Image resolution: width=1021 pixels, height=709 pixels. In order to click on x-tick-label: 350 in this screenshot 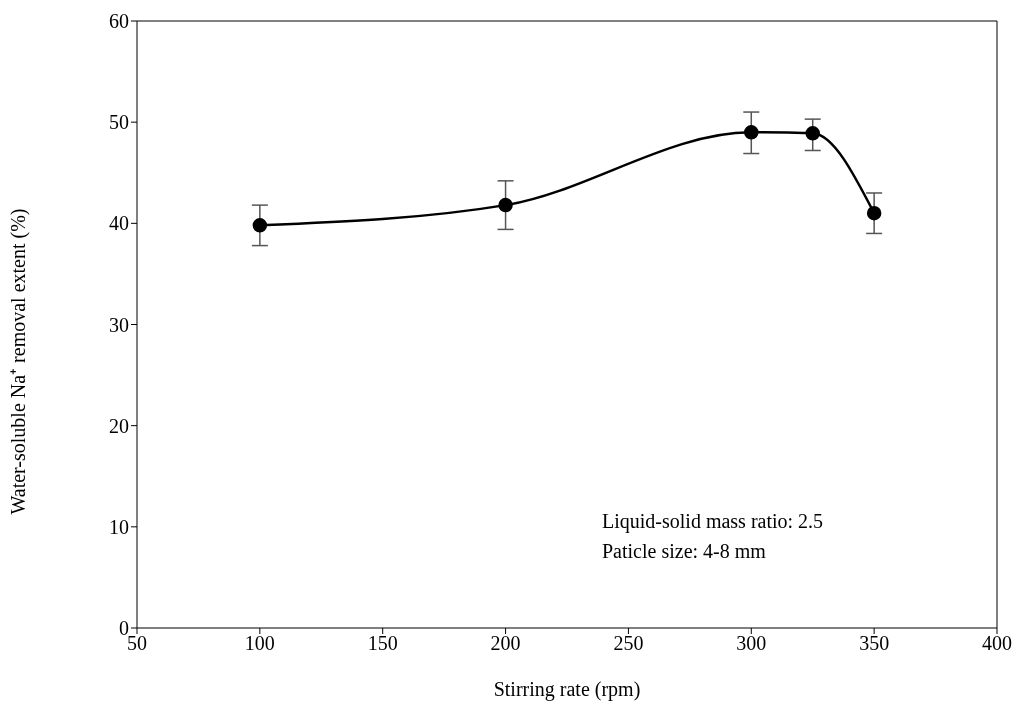, I will do `click(874, 643)`.